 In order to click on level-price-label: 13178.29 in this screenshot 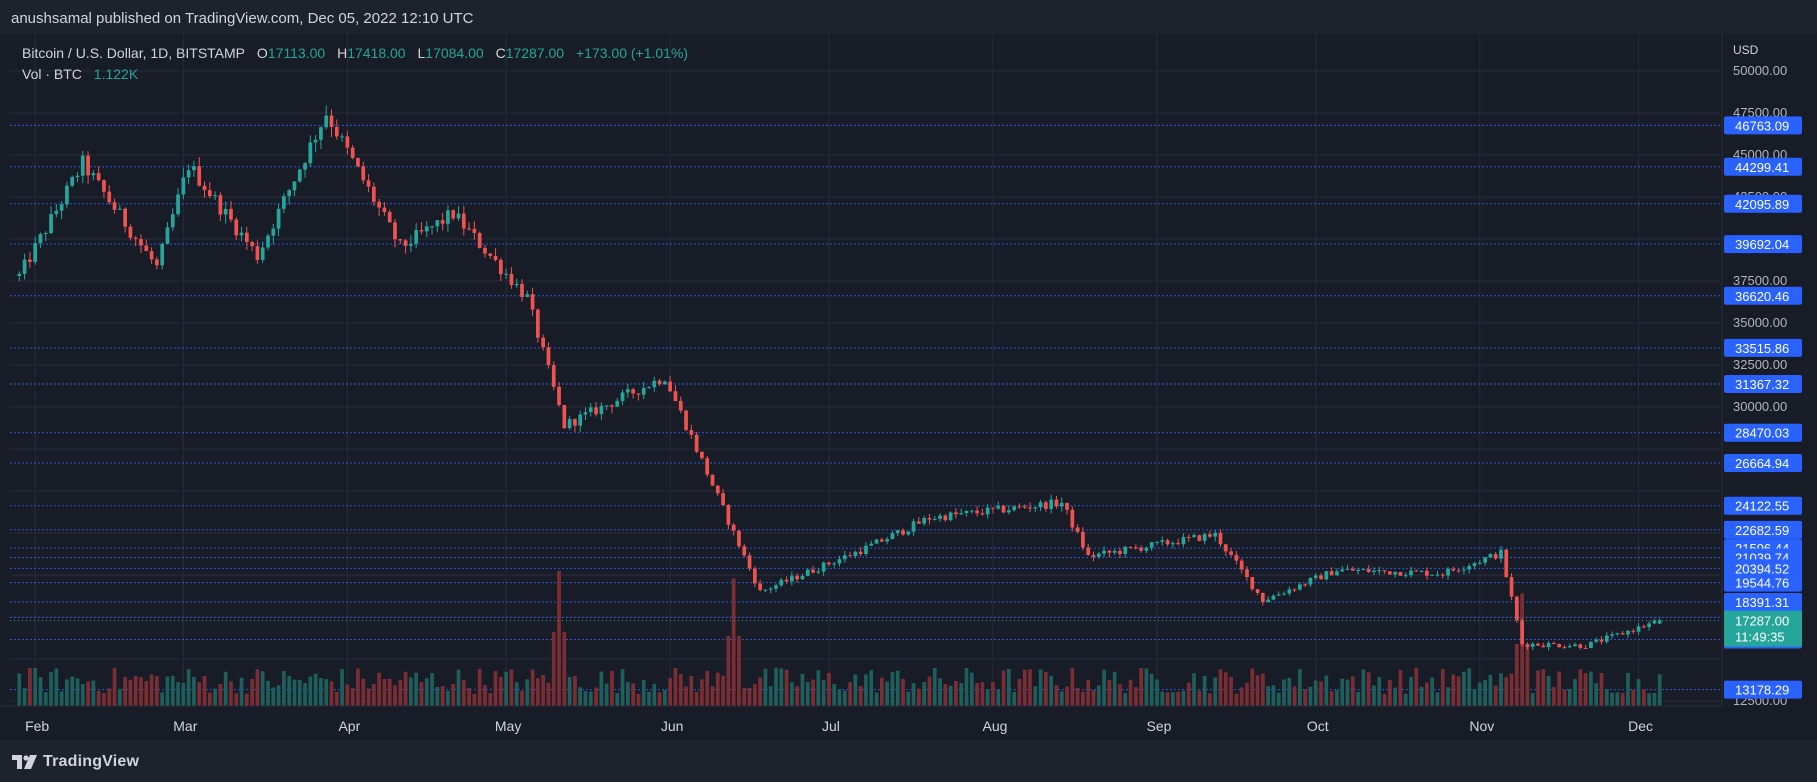, I will do `click(1763, 689)`.